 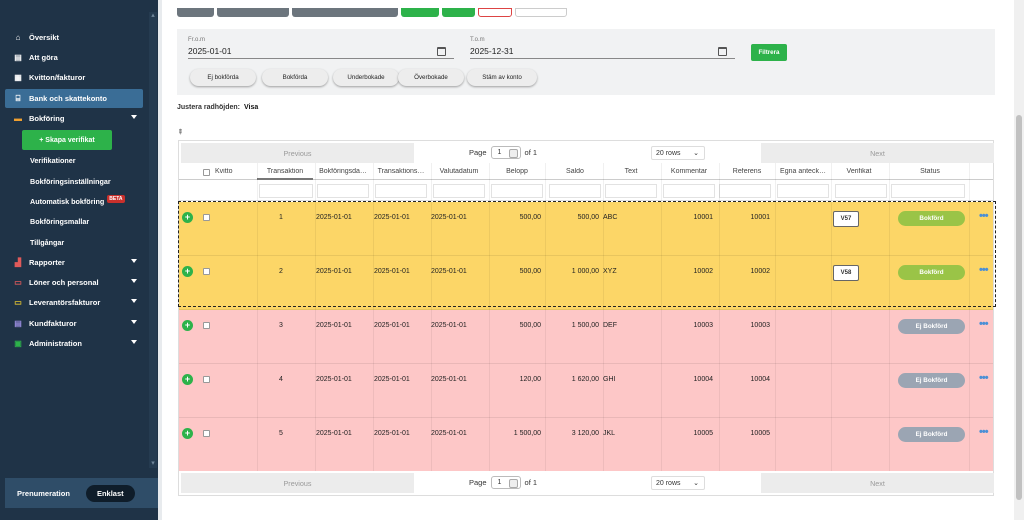 What do you see at coordinates (74, 98) in the screenshot?
I see `nav-bank: ⌸ Bank och skattekonto` at bounding box center [74, 98].